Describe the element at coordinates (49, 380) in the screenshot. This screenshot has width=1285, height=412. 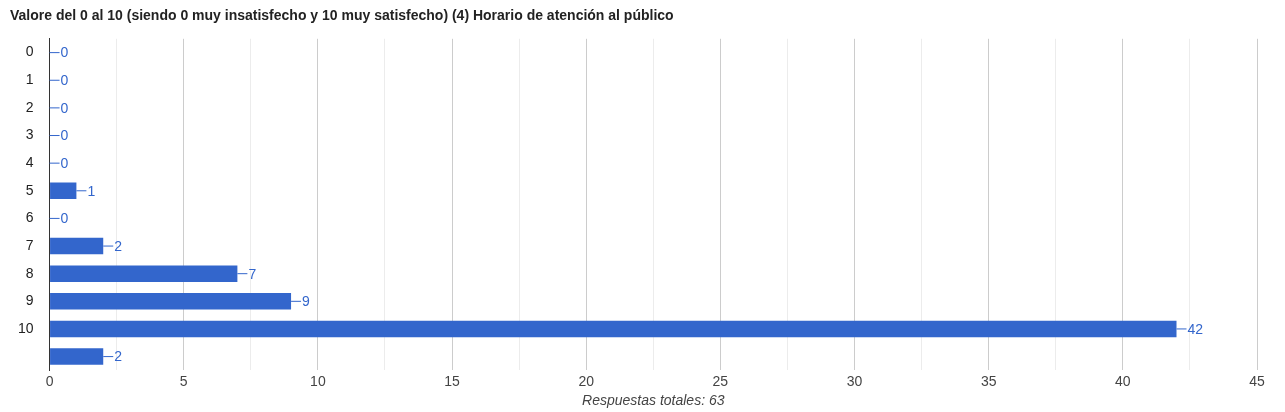
I see `x-tick-label: 0` at that location.